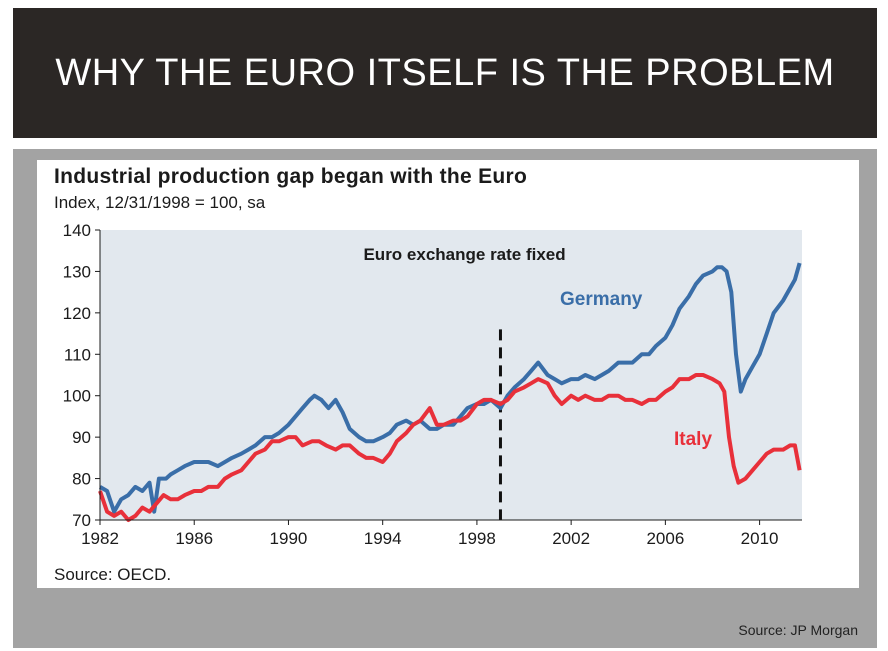  Describe the element at coordinates (77, 396) in the screenshot. I see `y-tick-label: 100` at that location.